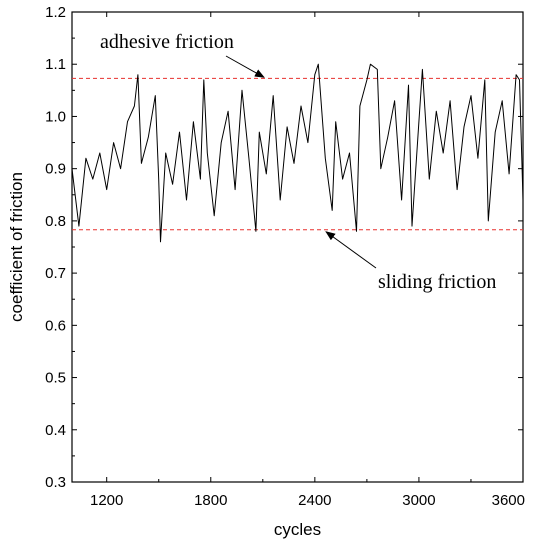  I want to click on y-tick-label: 0.6, so click(55, 325).